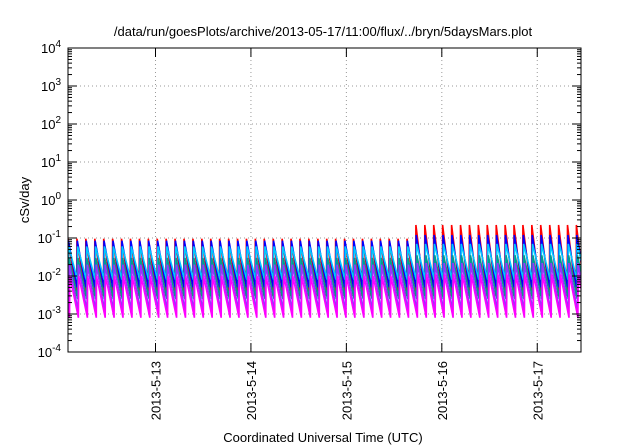 This screenshot has width=640, height=448. I want to click on y-tick-label: 10⁰, so click(51, 199).